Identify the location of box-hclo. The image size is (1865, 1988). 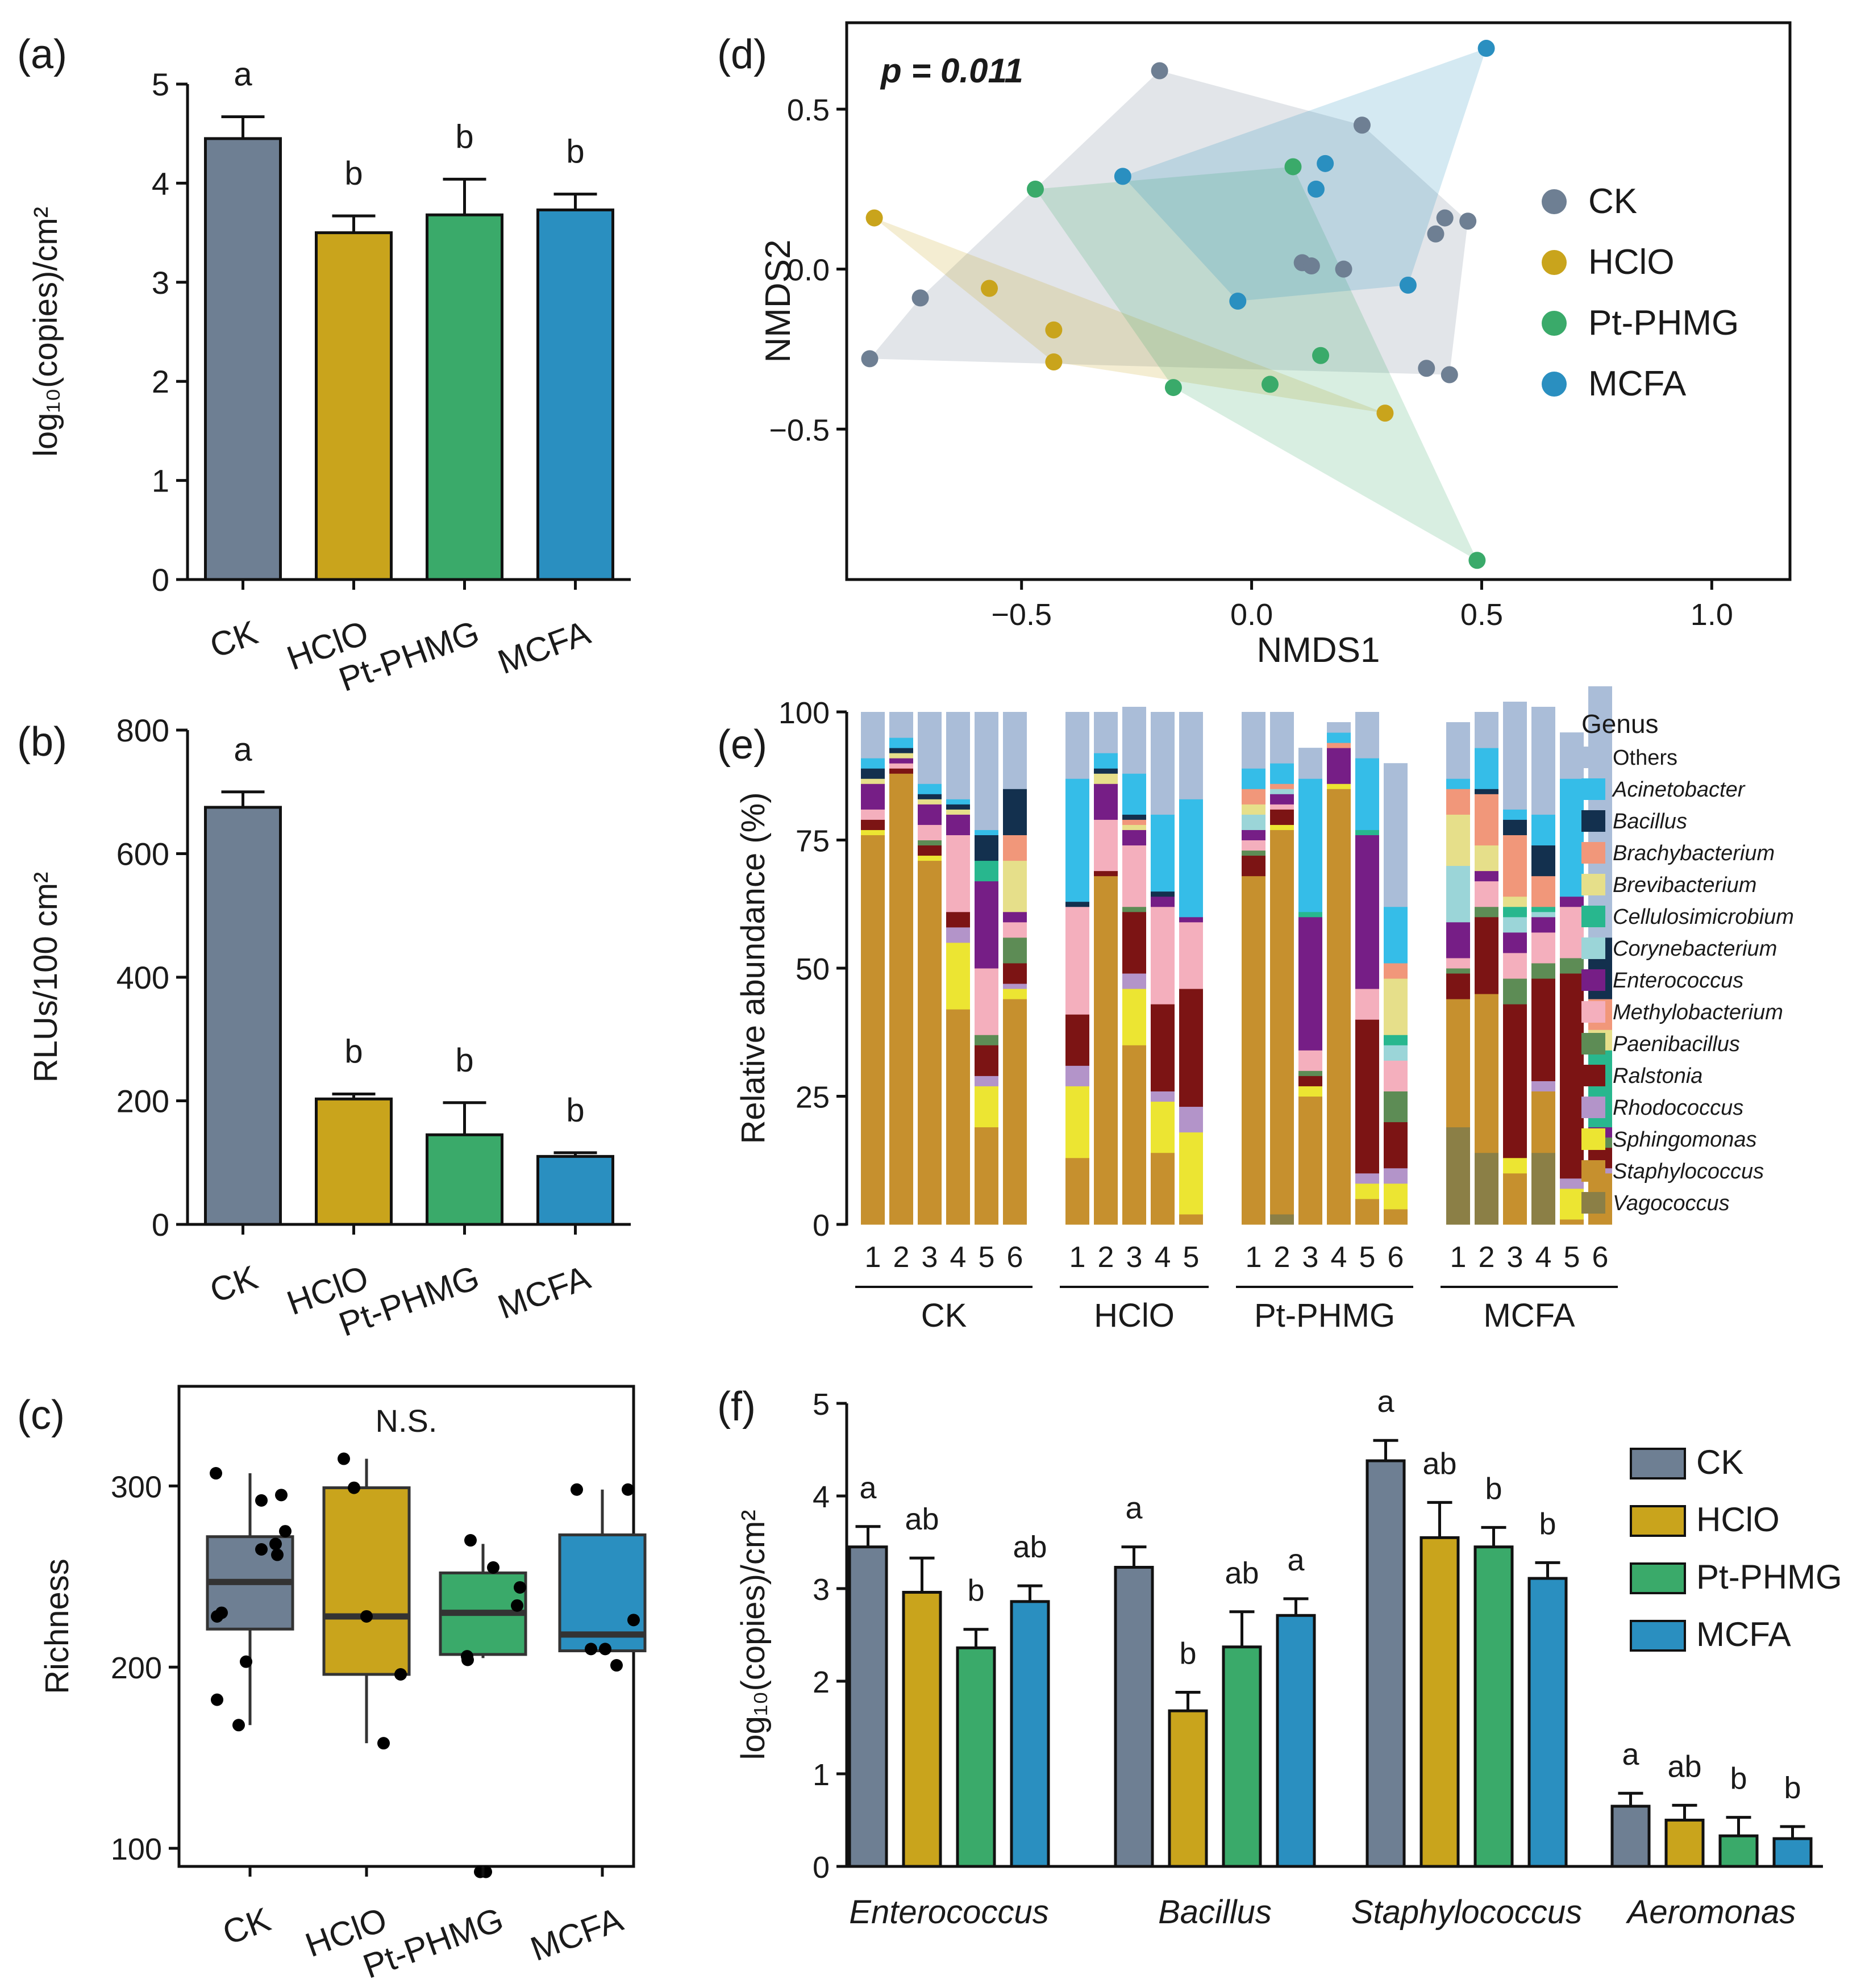
(366, 1581).